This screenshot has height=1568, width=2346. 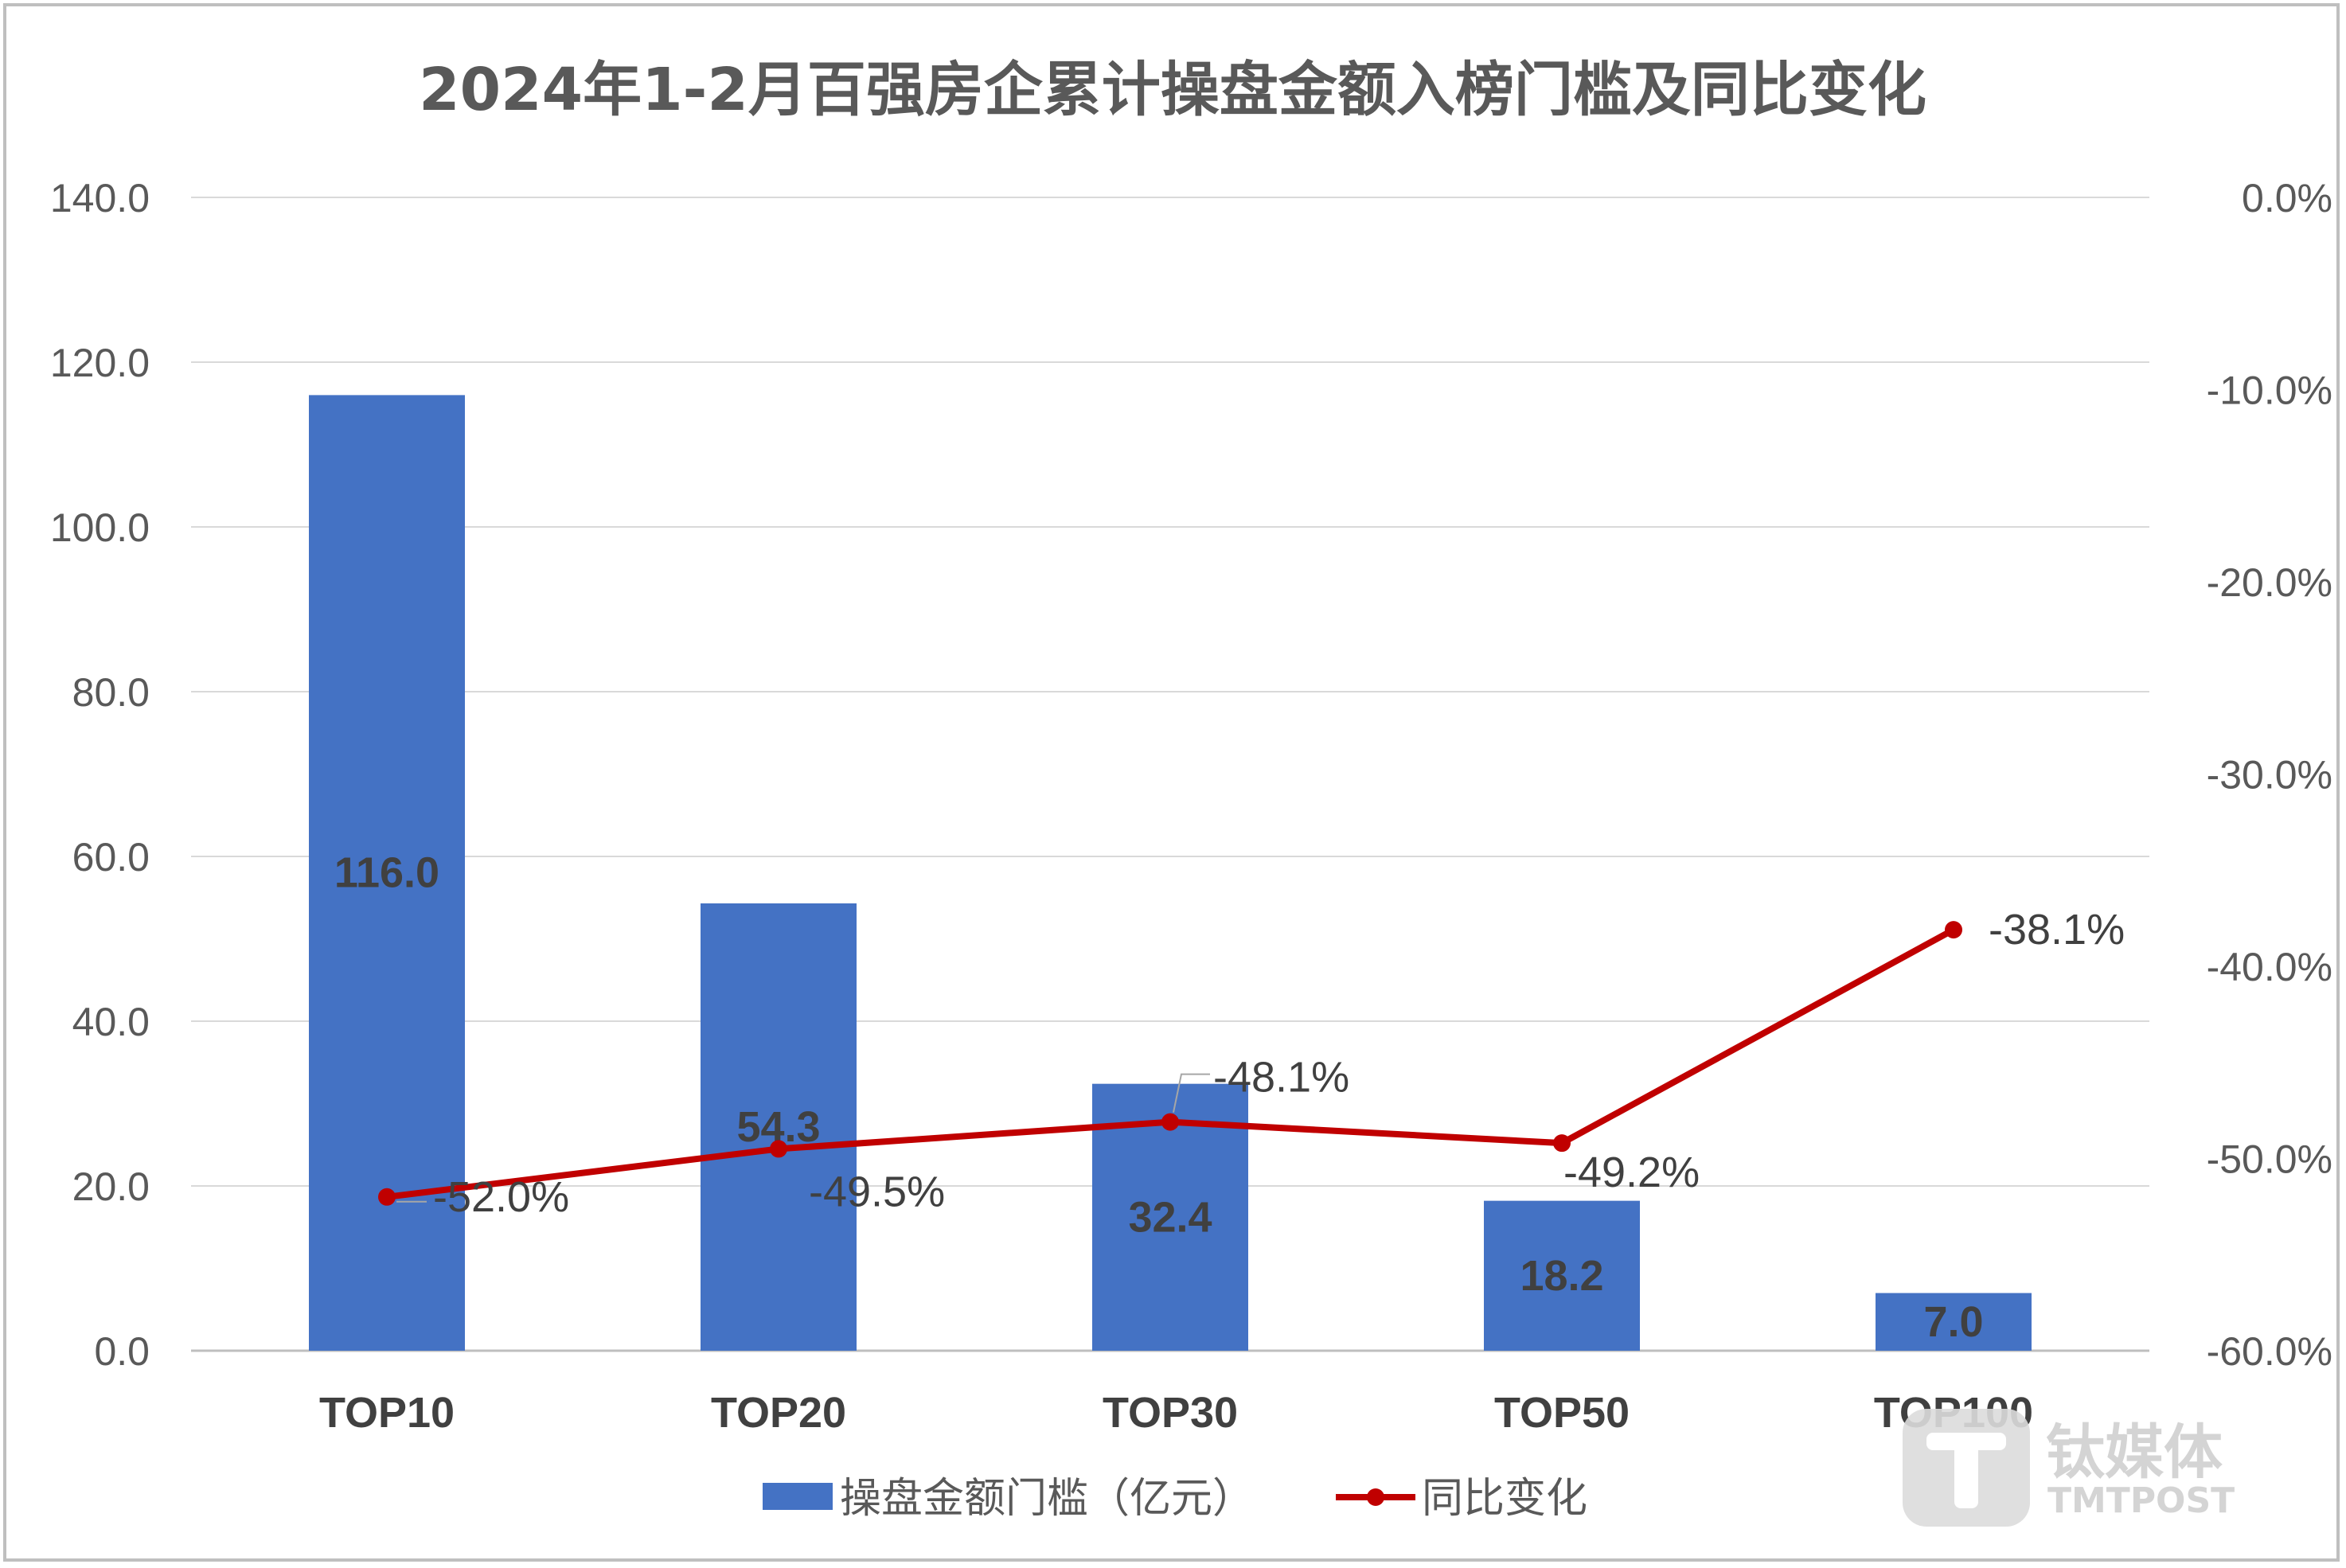 I want to click on watermark-logo-stem, so click(x=1966, y=1470).